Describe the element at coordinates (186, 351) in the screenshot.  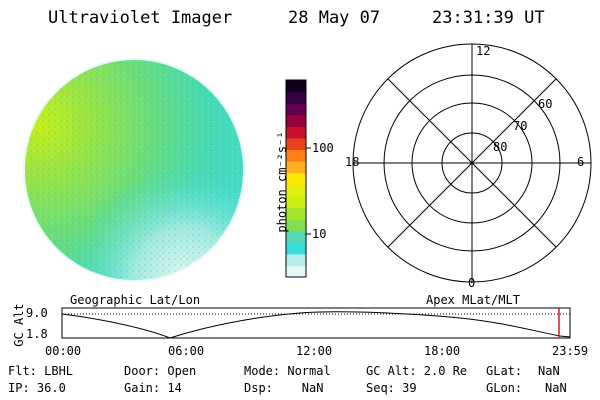
I see `timeline-xtick-0600: 06:00` at that location.